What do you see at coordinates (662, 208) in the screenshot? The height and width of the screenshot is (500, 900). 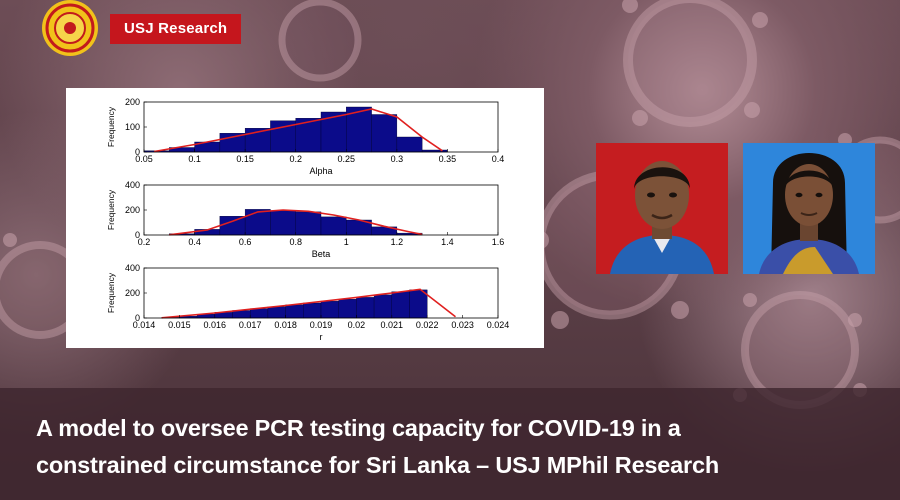 I see `researcher-1-photo` at bounding box center [662, 208].